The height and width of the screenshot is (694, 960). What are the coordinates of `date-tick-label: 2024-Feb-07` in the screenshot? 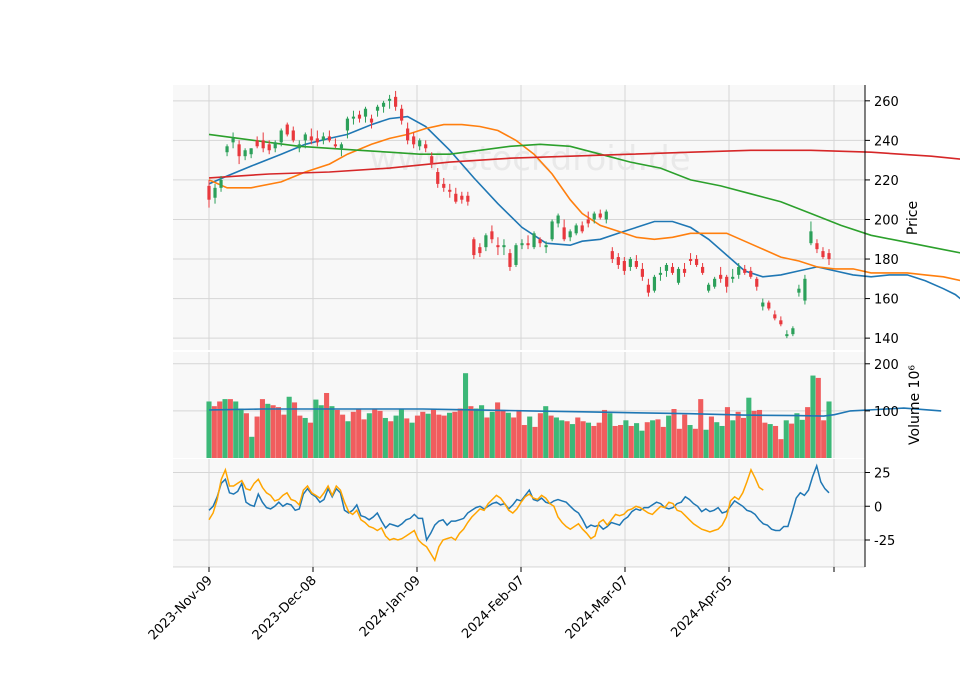 It's located at (493, 607).